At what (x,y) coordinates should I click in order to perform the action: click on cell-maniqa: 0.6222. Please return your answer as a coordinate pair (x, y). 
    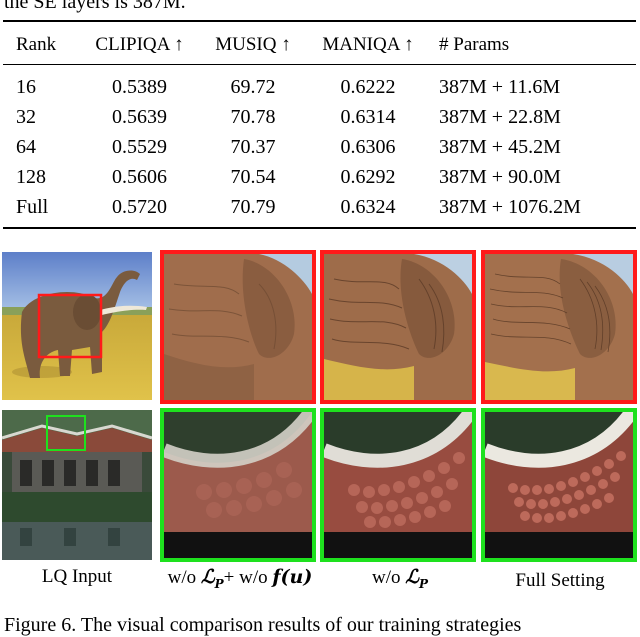
    Looking at the image, I should click on (368, 87).